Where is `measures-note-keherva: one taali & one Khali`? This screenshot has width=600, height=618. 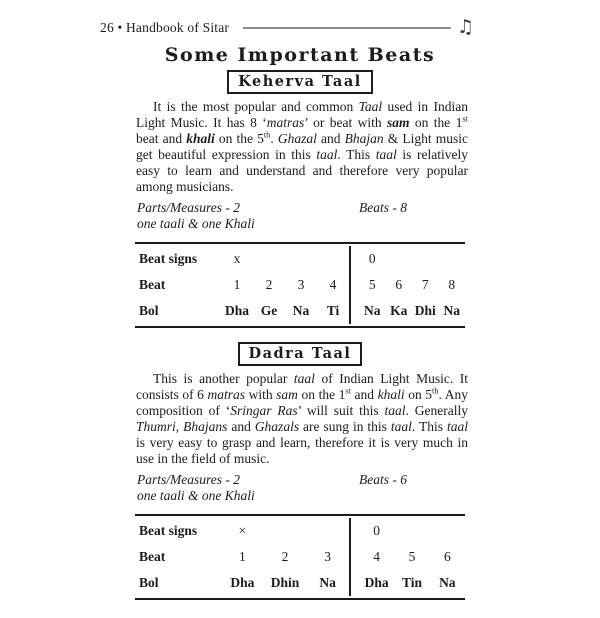 measures-note-keherva: one taali & one Khali is located at coordinates (196, 223).